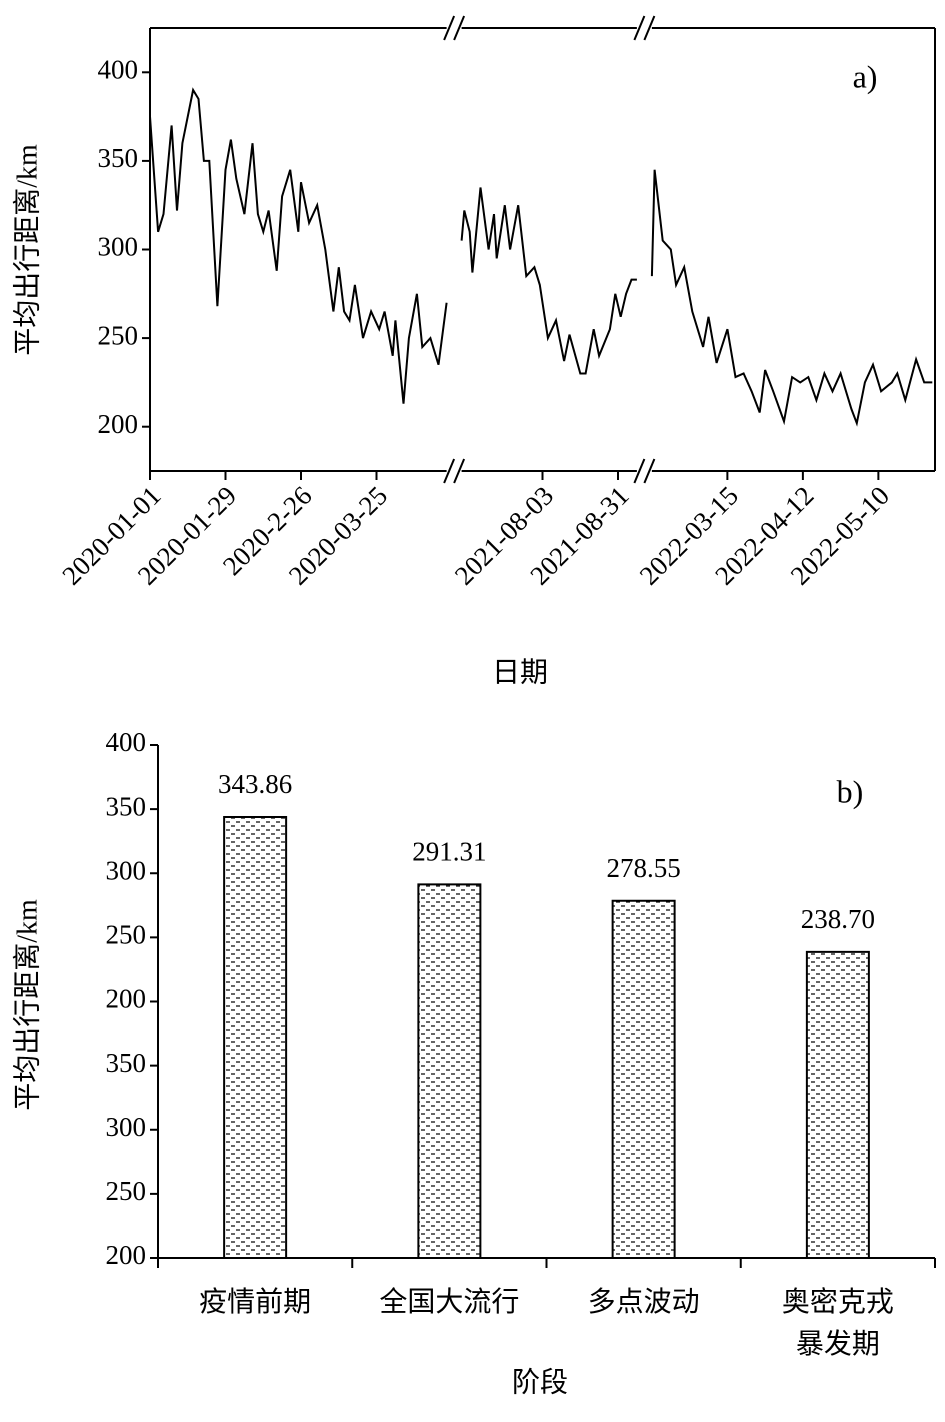  Describe the element at coordinates (255, 784) in the screenshot. I see `value-label: 343.86` at that location.